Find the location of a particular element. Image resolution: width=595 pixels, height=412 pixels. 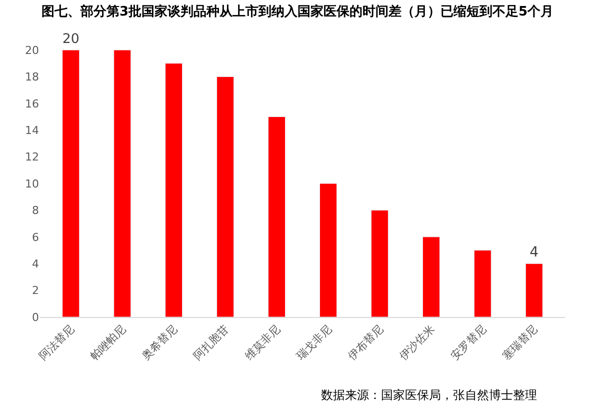

data-label: 20 is located at coordinates (71, 40).